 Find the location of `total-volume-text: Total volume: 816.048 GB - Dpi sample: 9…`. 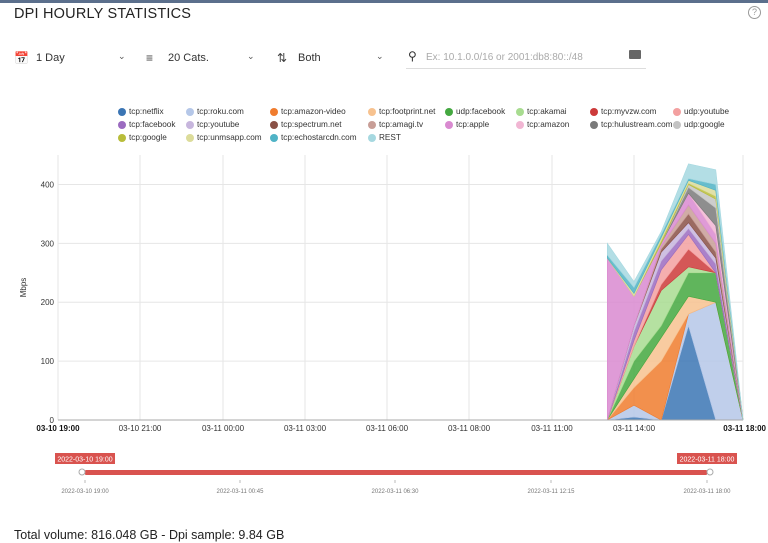

total-volume-text: Total volume: 816.048 GB - Dpi sample: 9… is located at coordinates (149, 535).